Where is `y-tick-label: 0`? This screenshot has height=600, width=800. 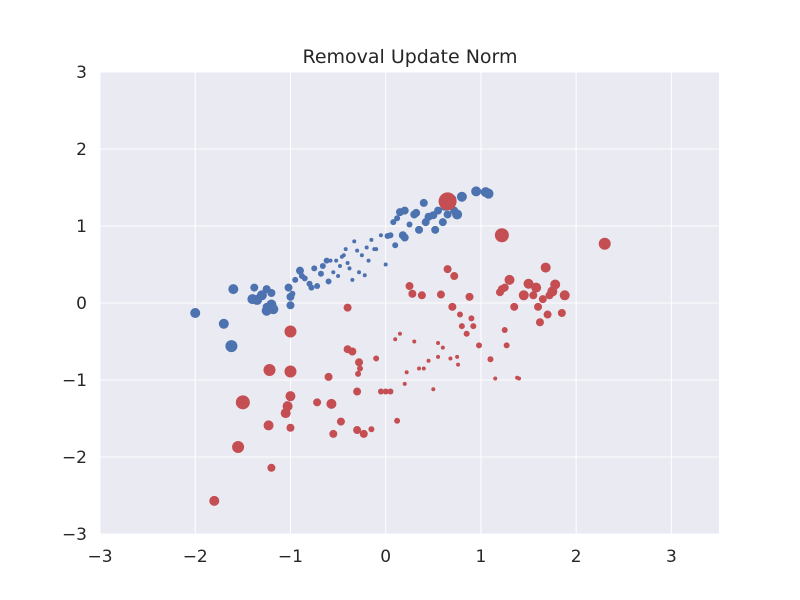
y-tick-label: 0 is located at coordinates (81, 304).